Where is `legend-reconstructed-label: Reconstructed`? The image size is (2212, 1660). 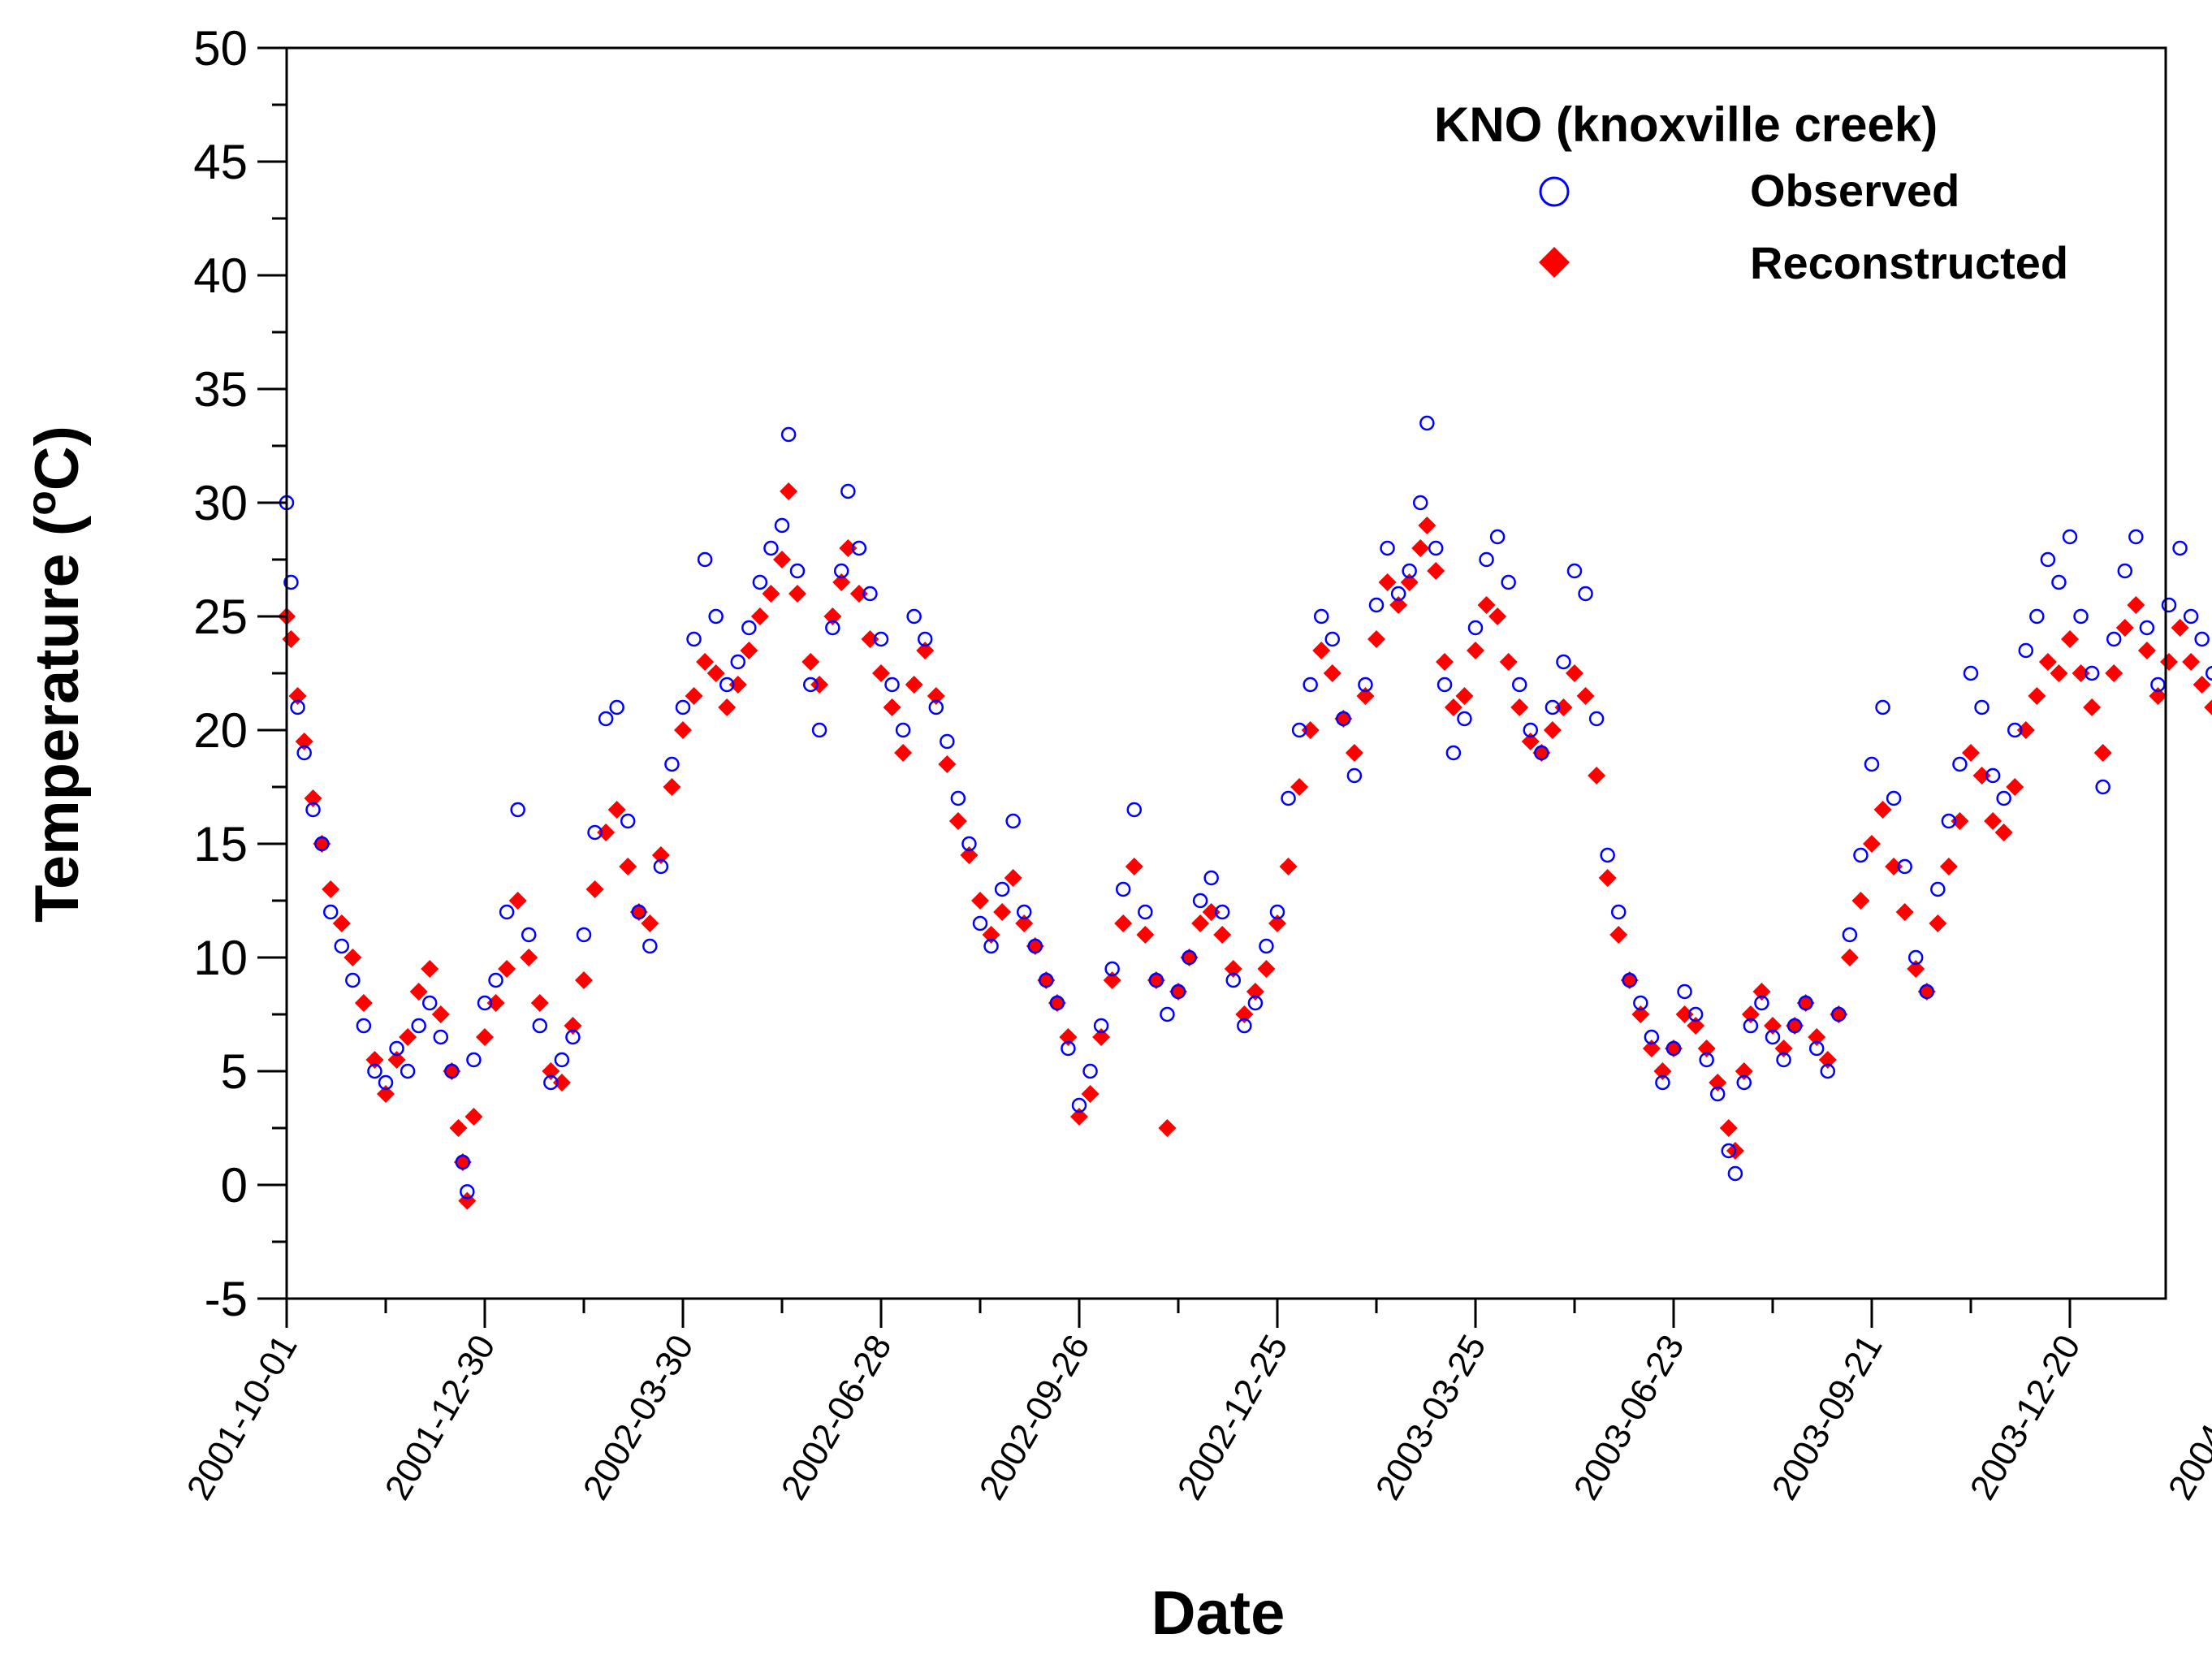 legend-reconstructed-label: Reconstructed is located at coordinates (1909, 262).